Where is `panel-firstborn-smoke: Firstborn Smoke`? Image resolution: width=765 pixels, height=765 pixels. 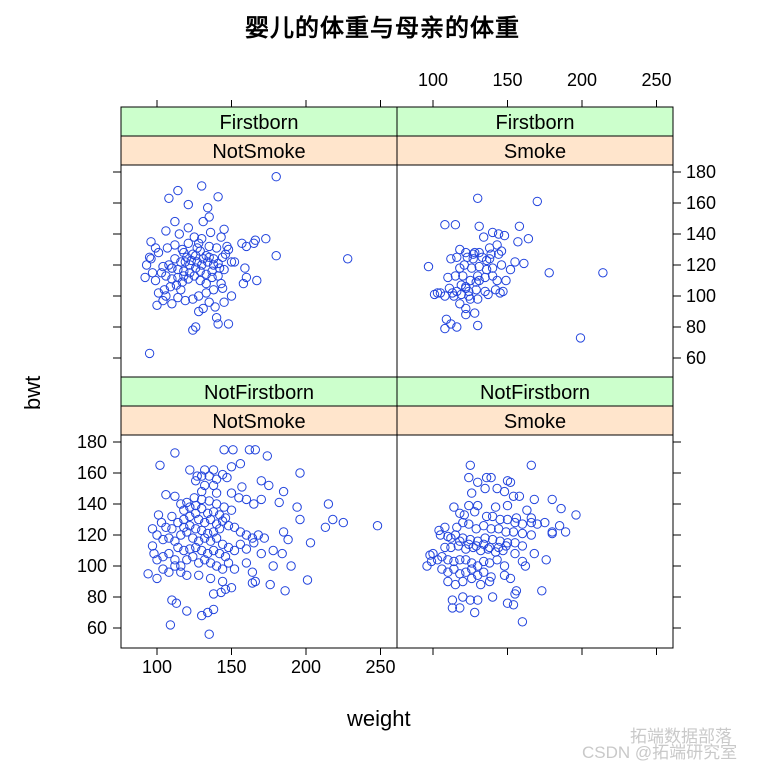
panel-firstborn-smoke: Firstborn Smoke is located at coordinates (535, 242).